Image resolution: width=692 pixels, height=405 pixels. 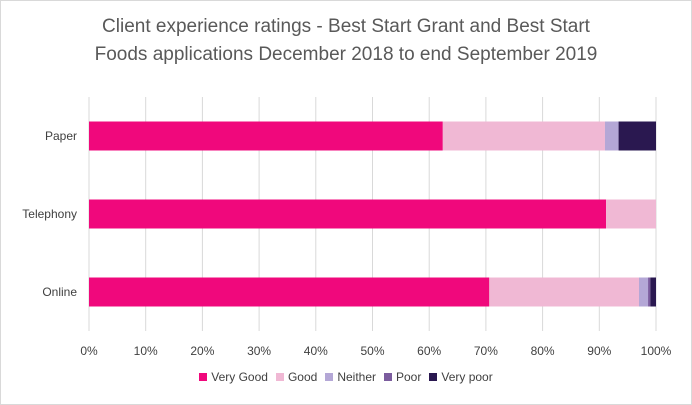 I want to click on legend-label: Neither, so click(x=356, y=377).